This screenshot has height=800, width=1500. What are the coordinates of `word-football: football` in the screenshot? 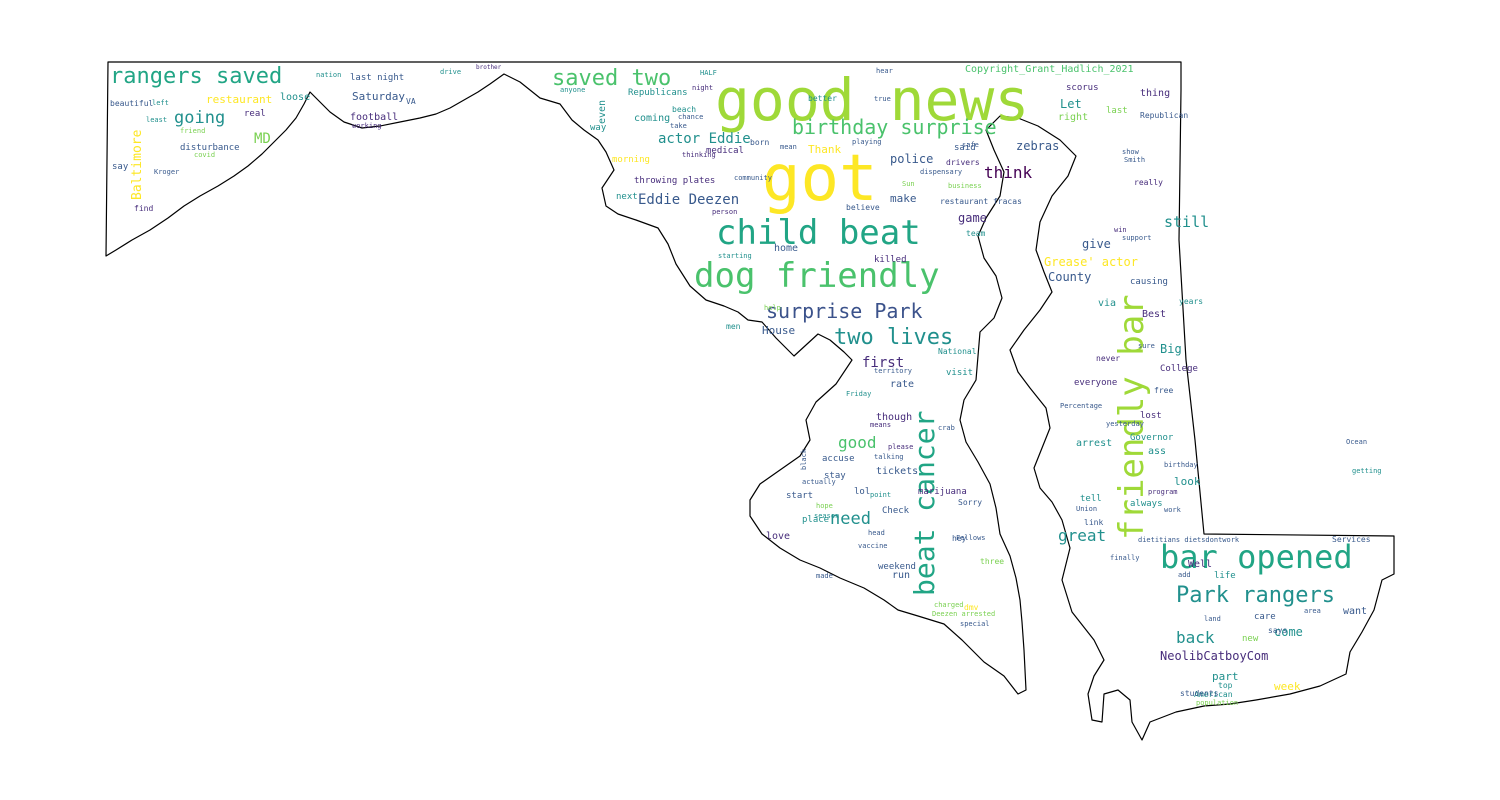 It's located at (374, 117).